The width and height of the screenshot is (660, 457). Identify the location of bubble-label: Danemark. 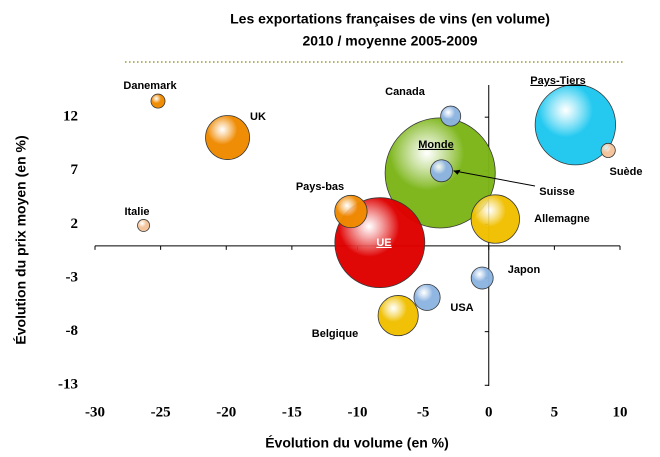
(150, 86).